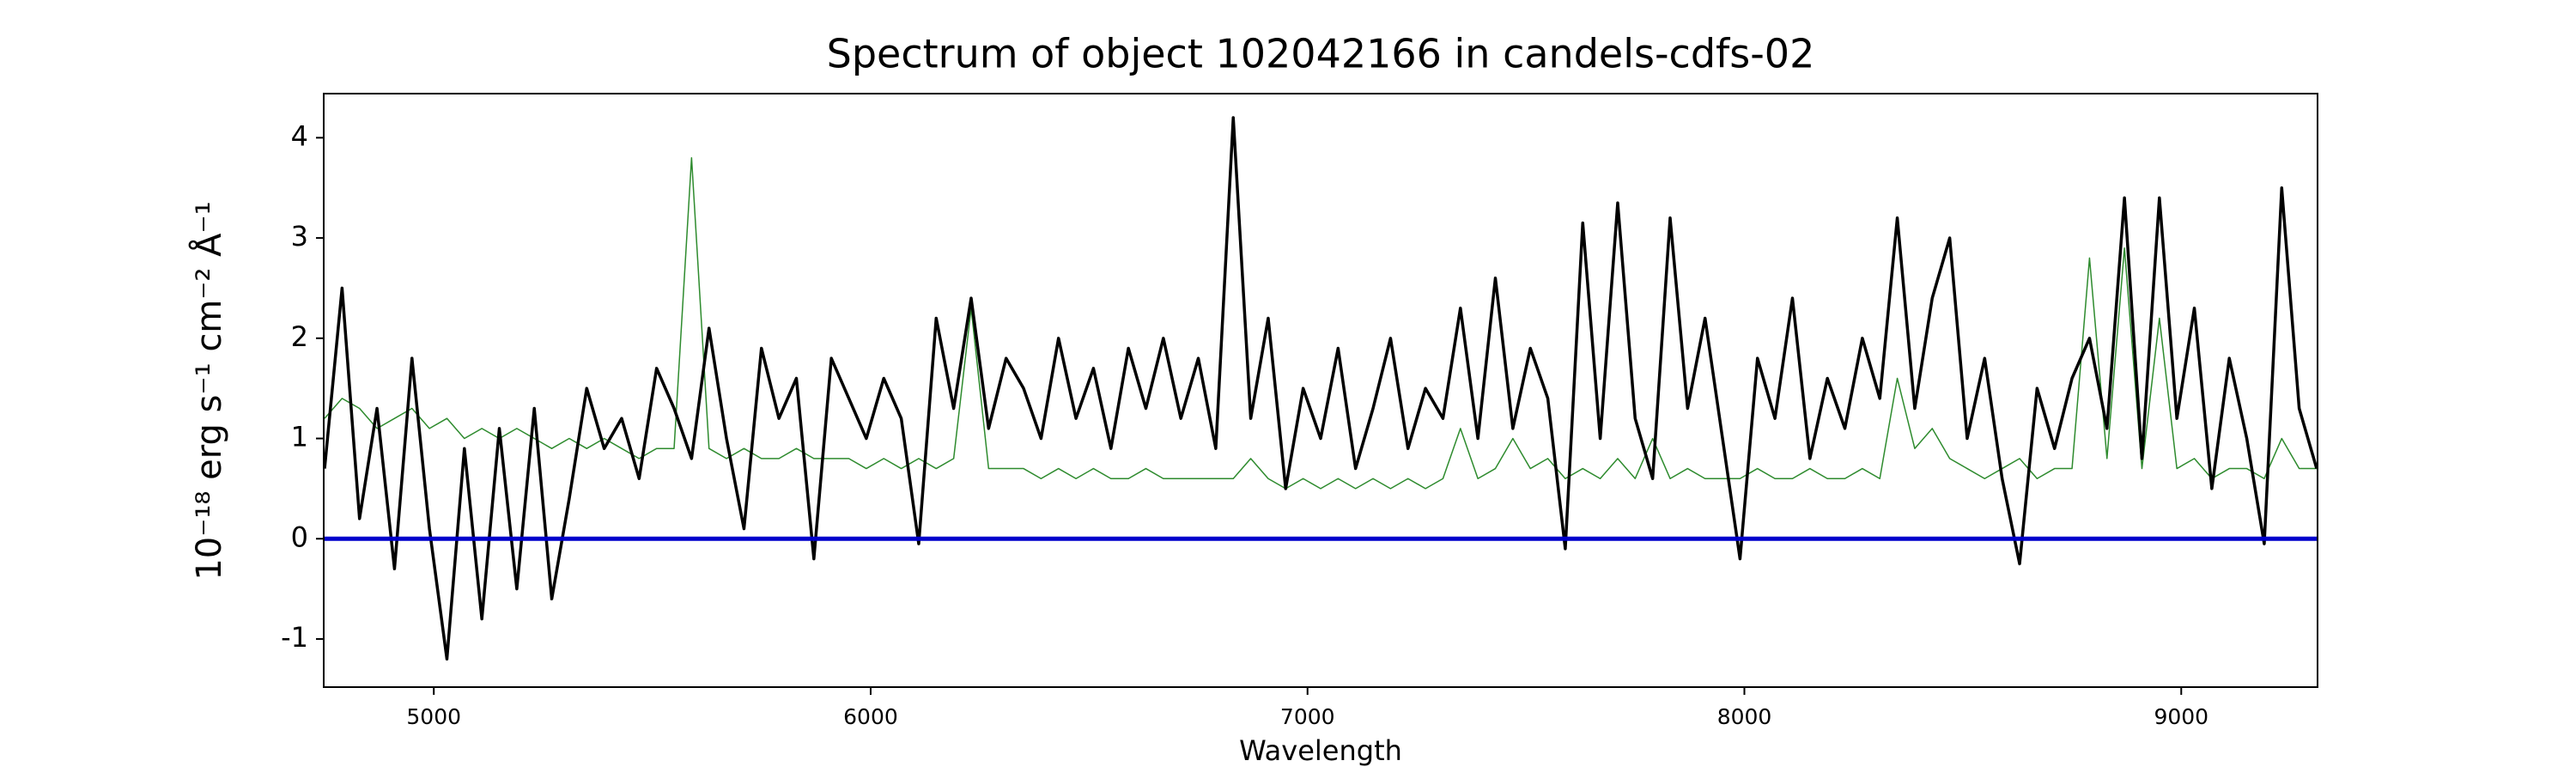 The height and width of the screenshot is (773, 2576). What do you see at coordinates (300, 336) in the screenshot?
I see `y-tick-label: 2` at bounding box center [300, 336].